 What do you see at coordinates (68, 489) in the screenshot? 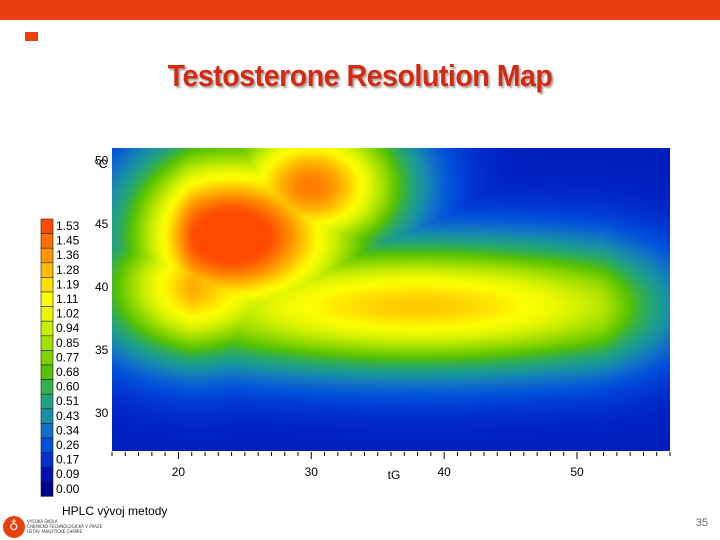
I see `legend-label: 0.00` at bounding box center [68, 489].